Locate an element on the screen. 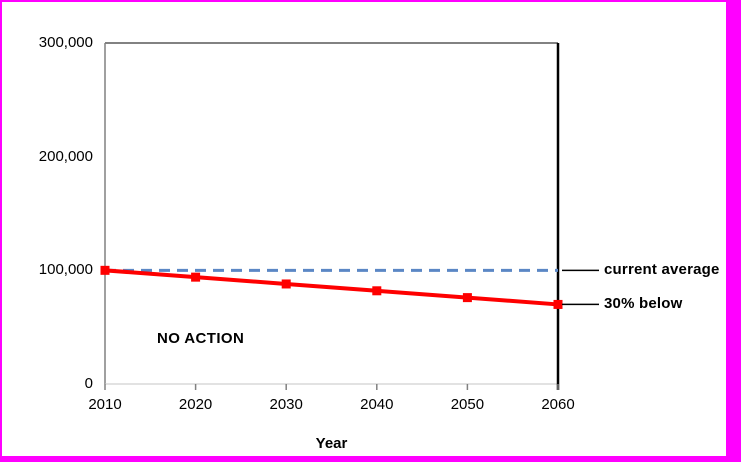 The width and height of the screenshot is (741, 462). x-tick-label: 2020 is located at coordinates (195, 404).